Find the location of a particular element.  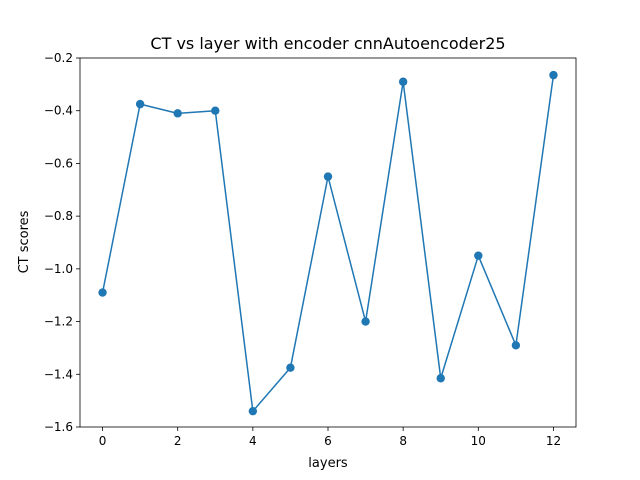

y-tick-label: −1.2 is located at coordinates (58, 322).